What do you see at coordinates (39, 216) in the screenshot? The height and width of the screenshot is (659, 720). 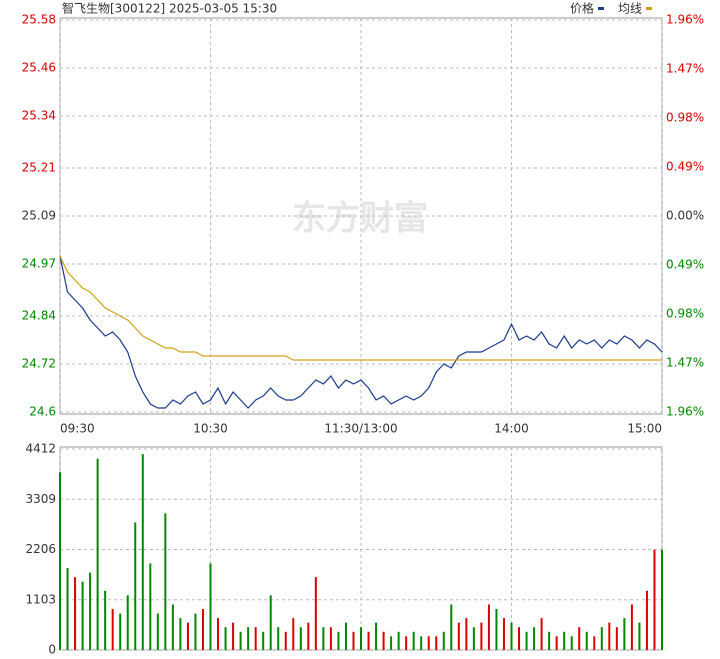 I see `y-tick-label: 25.09` at bounding box center [39, 216].